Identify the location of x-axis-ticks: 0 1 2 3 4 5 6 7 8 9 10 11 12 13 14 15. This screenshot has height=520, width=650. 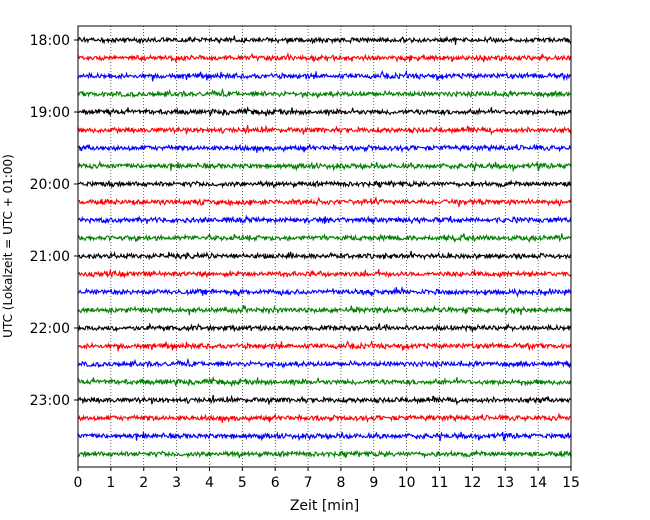
(327, 479).